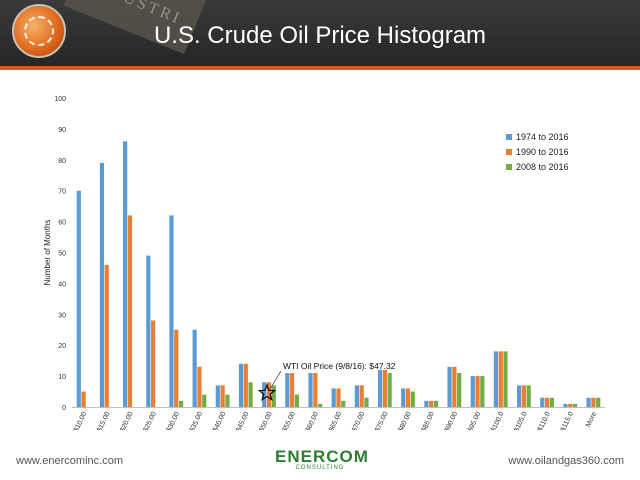 The width and height of the screenshot is (640, 480). What do you see at coordinates (358, 420) in the screenshot?
I see `x-tick-label: $70.00` at bounding box center [358, 420].